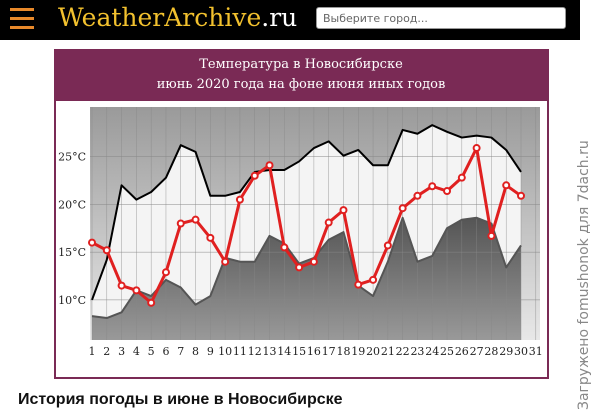 The height and width of the screenshot is (419, 600). I want to click on x-tick-label: 20, so click(373, 351).